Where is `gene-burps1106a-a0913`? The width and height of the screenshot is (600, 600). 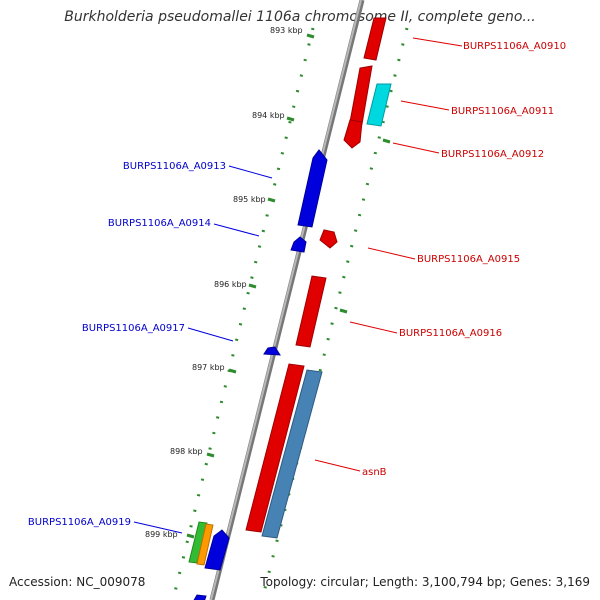
gene-burps1106a-a0913 is located at coordinates (312, 188).